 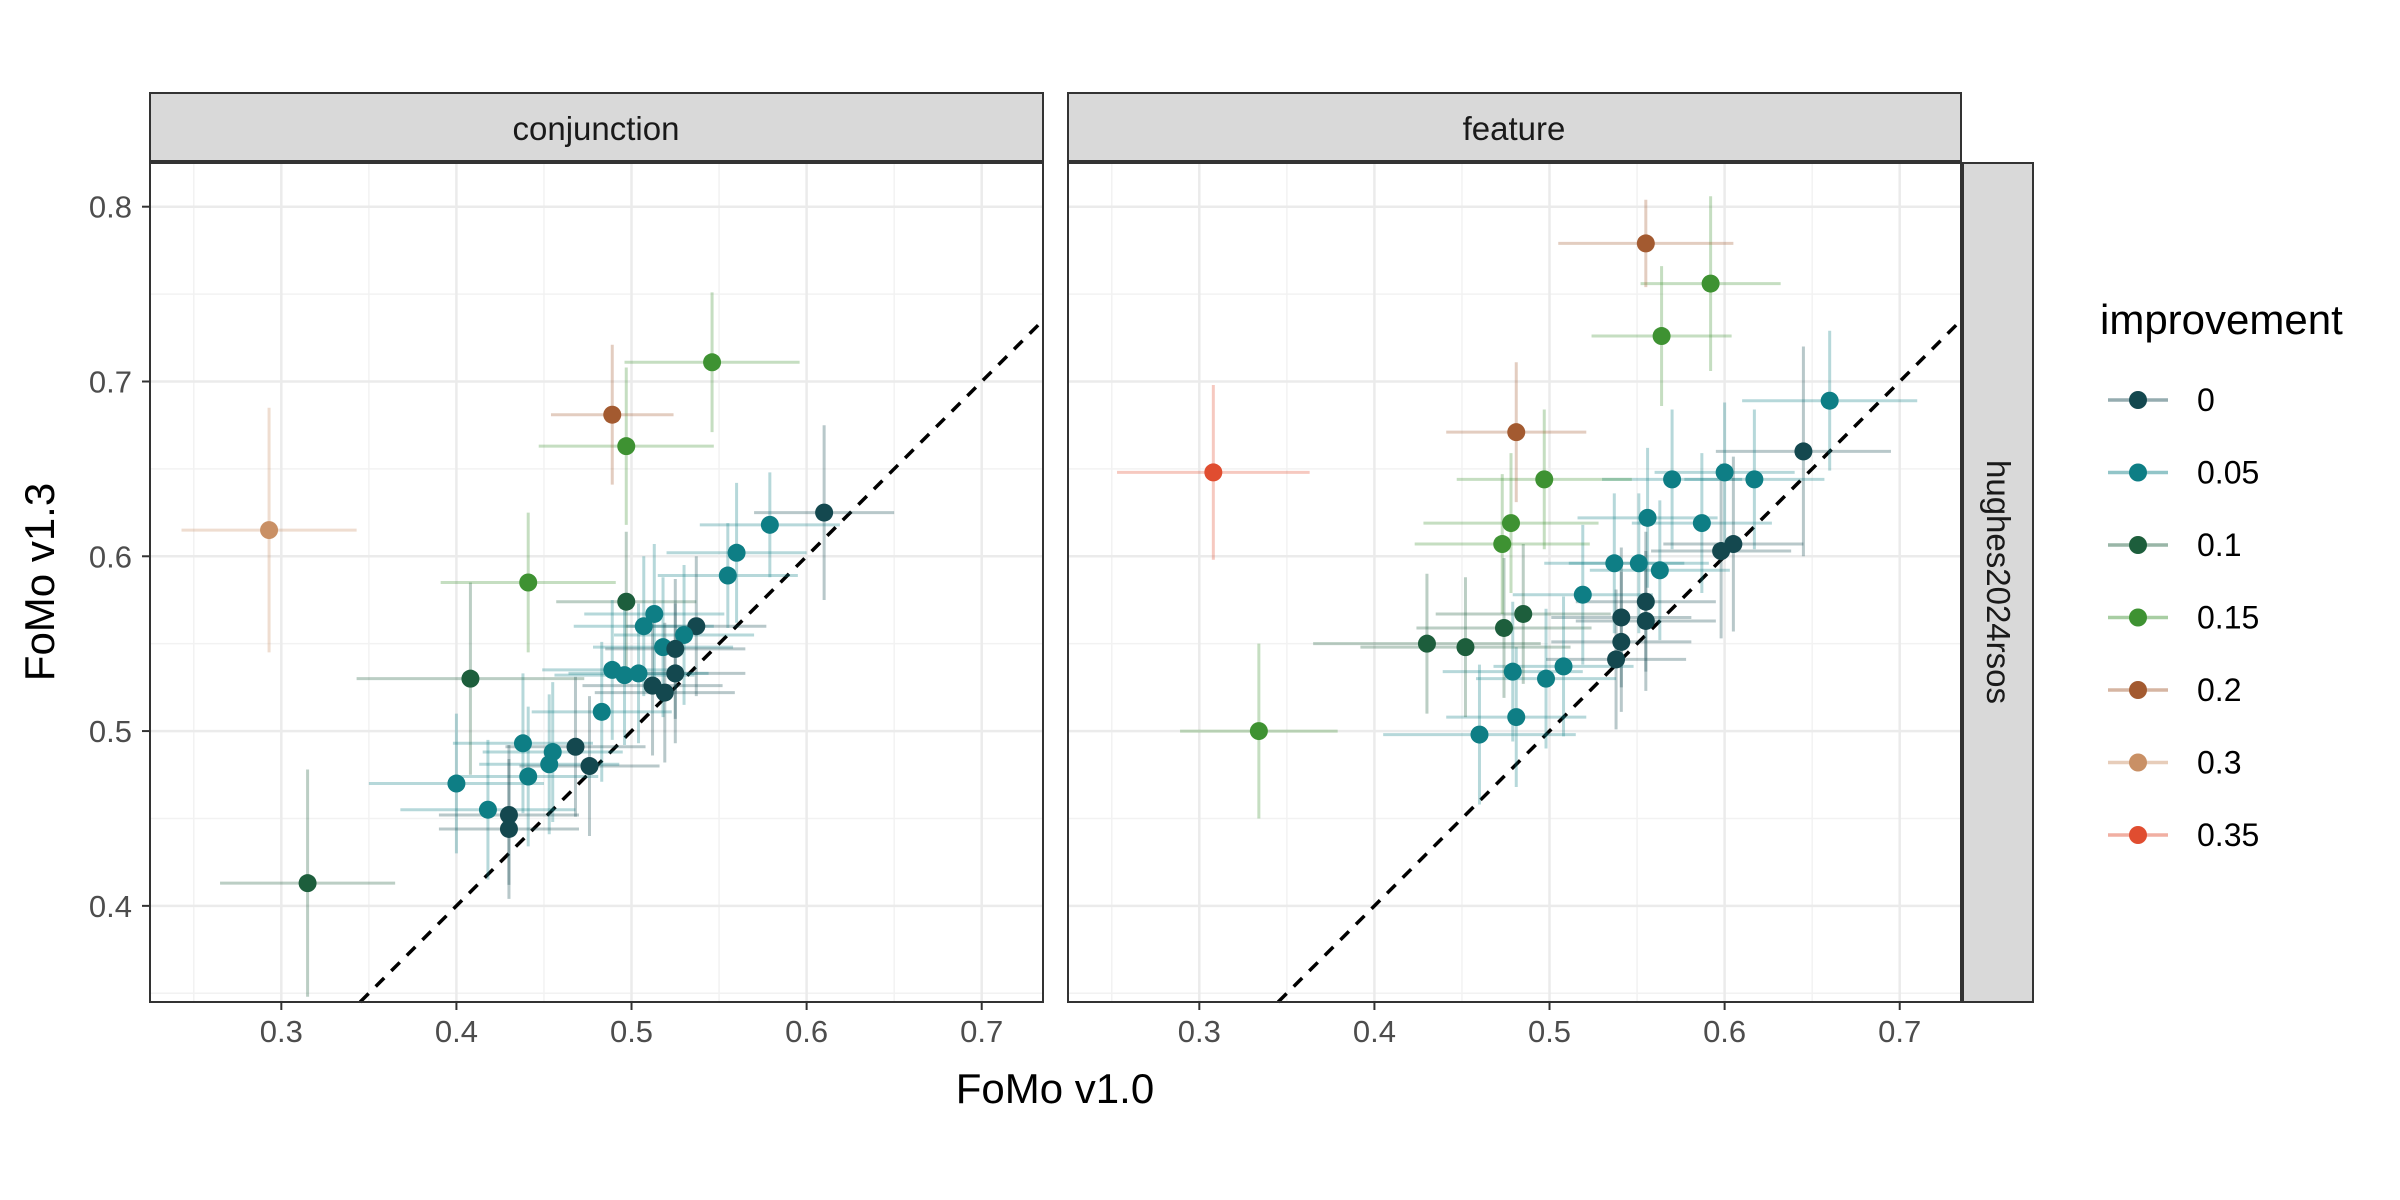 I want to click on y-tick-label: 0.6, so click(x=110, y=556).